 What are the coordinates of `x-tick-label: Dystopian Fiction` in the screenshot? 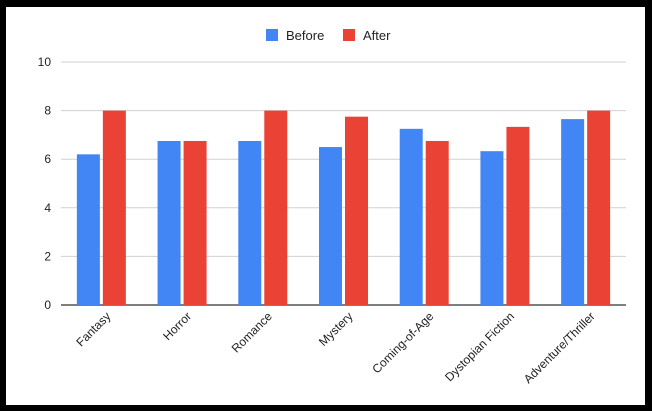 It's located at (479, 346).